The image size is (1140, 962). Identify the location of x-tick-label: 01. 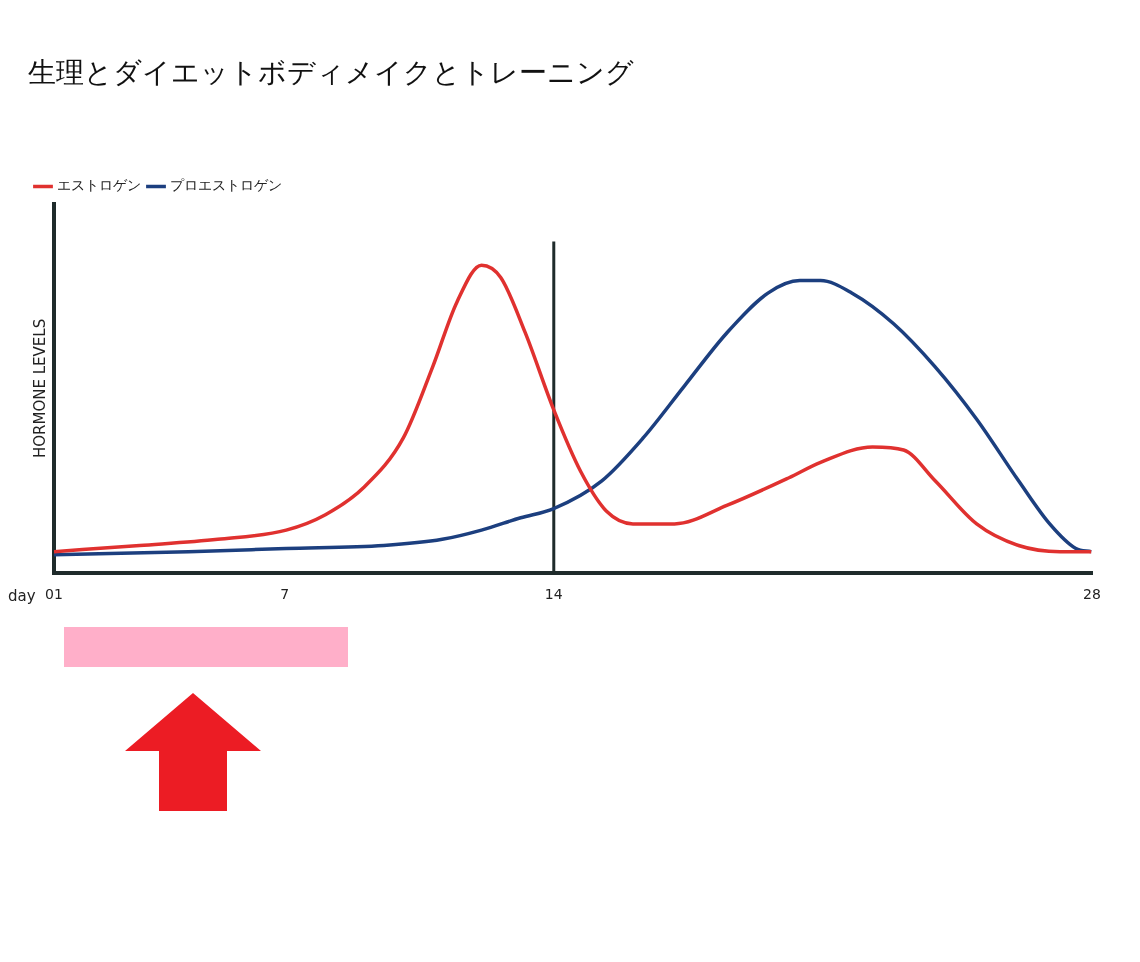
(54, 594).